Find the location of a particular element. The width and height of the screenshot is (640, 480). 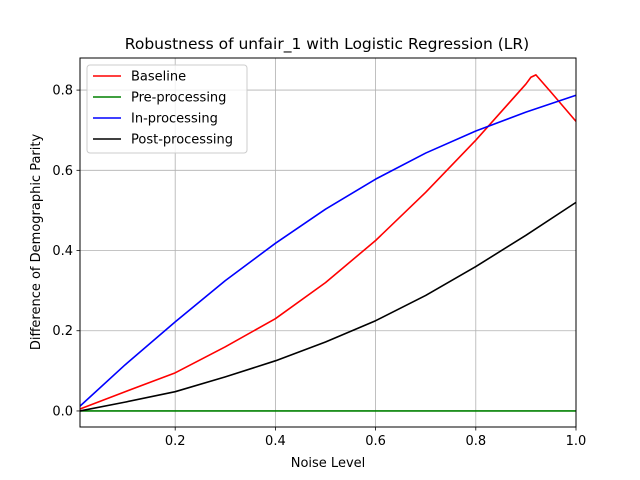

y-tick-label: 0.4 is located at coordinates (62, 251).